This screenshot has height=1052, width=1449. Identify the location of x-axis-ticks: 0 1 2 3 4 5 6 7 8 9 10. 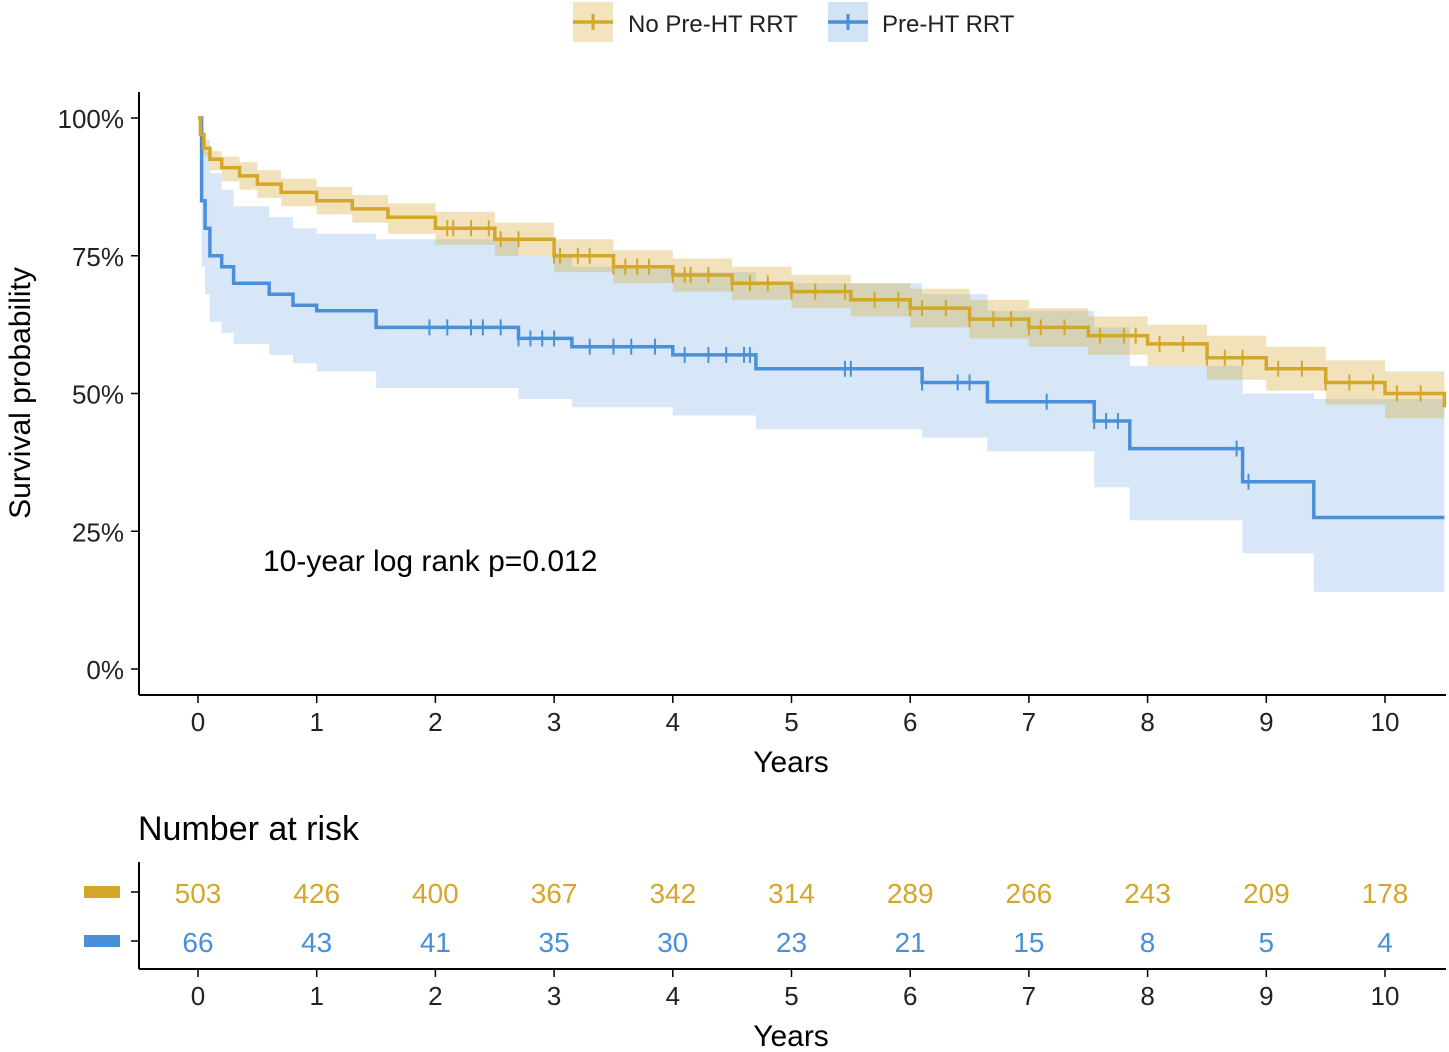
(795, 716).